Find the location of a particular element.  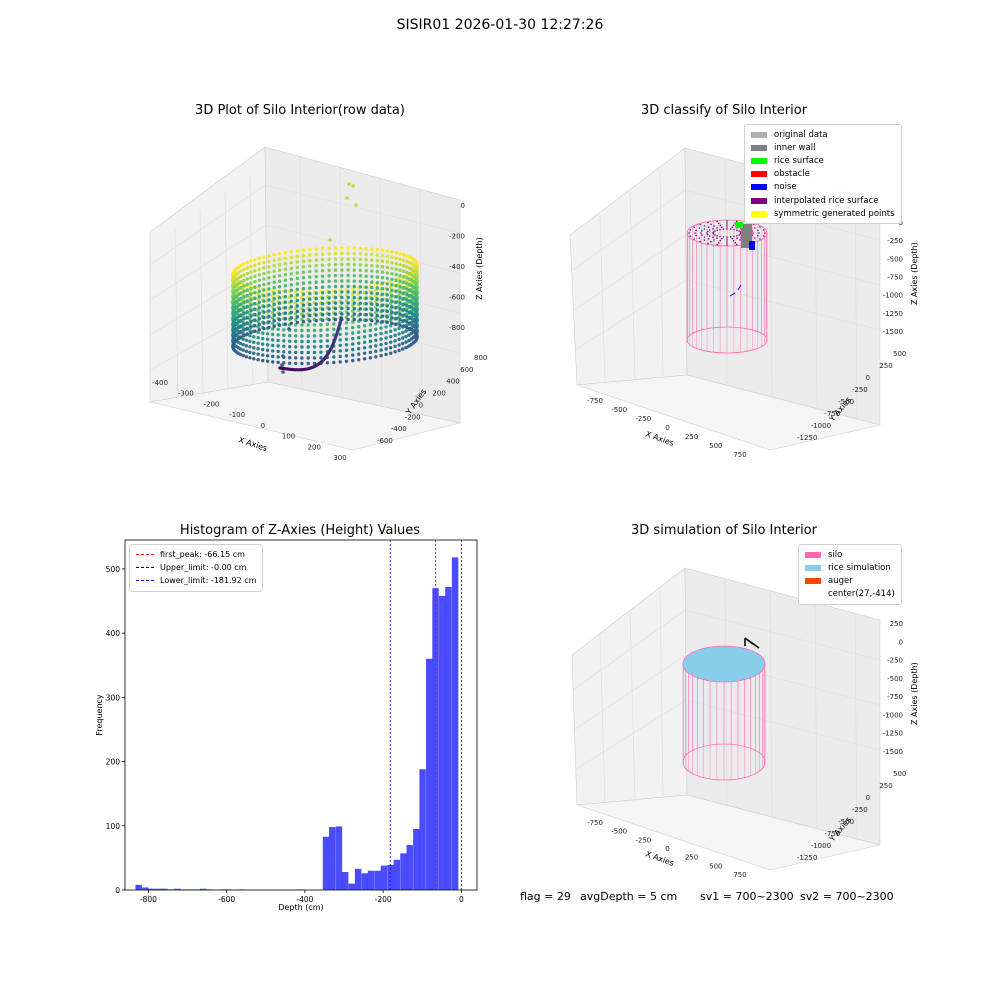

panel1-xlabel: X Axies is located at coordinates (252, 444).